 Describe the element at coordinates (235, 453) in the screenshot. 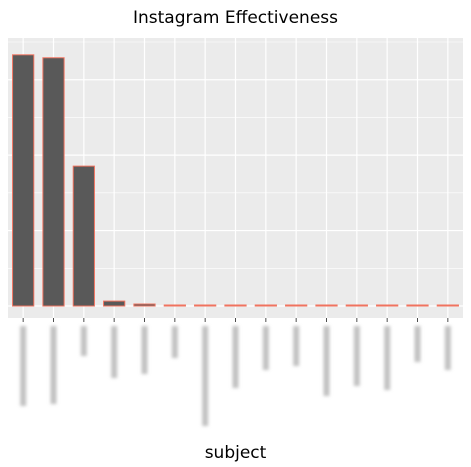

I see `x-axis-title: subject` at that location.